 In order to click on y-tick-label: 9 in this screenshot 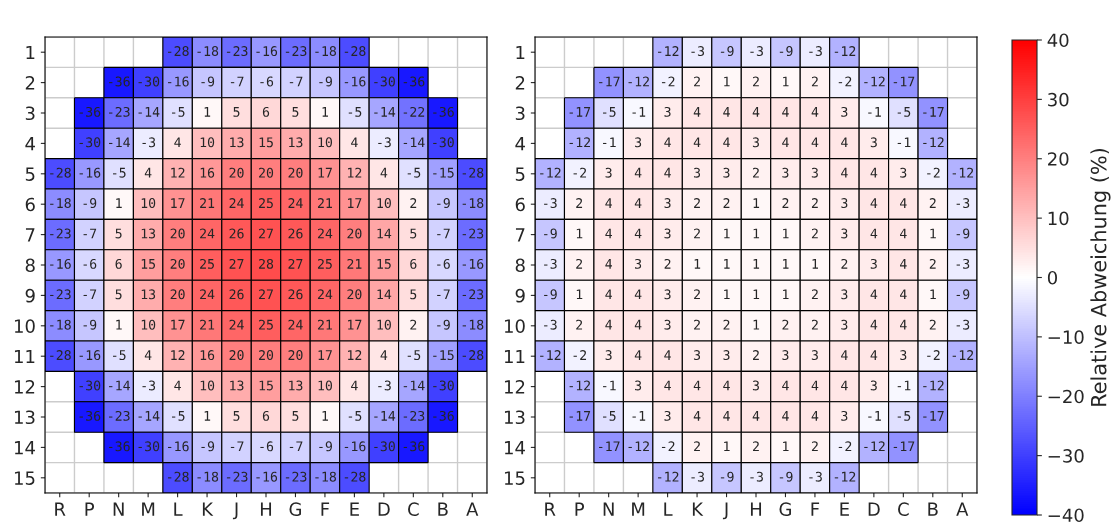, I will do `click(520, 295)`.